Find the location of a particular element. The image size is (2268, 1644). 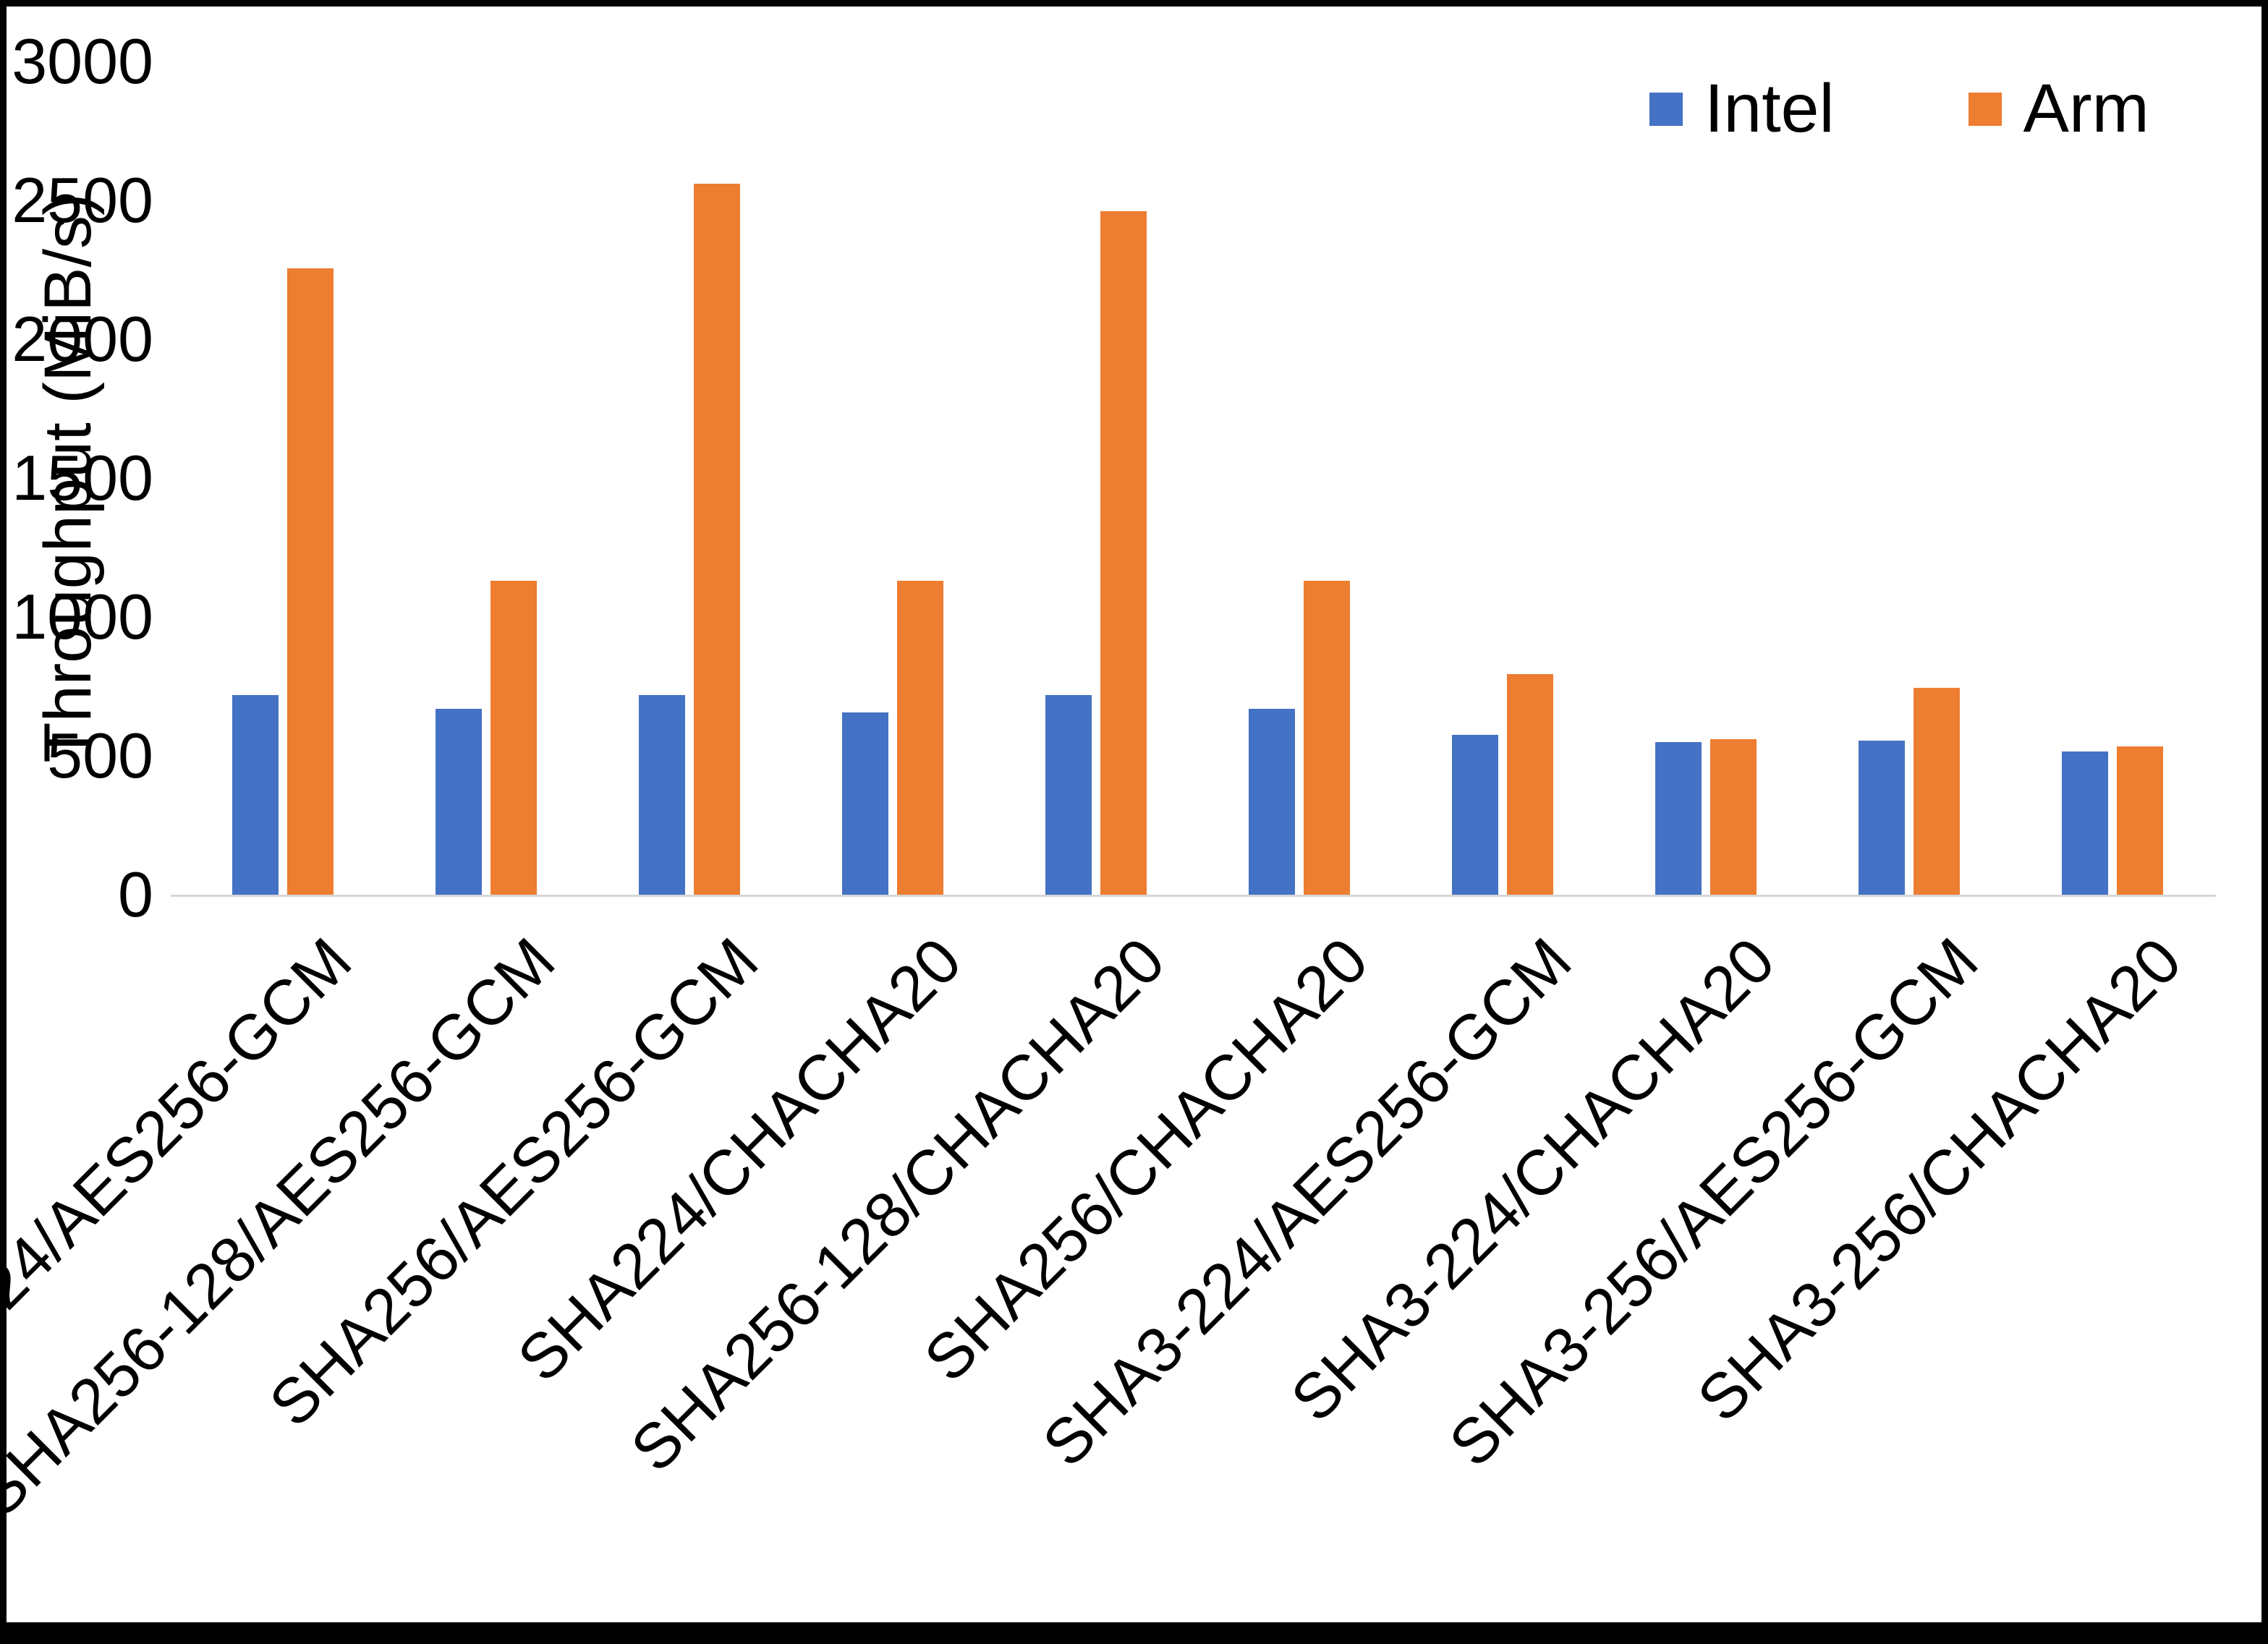

legend-item-intel: Intel is located at coordinates (1742, 108).